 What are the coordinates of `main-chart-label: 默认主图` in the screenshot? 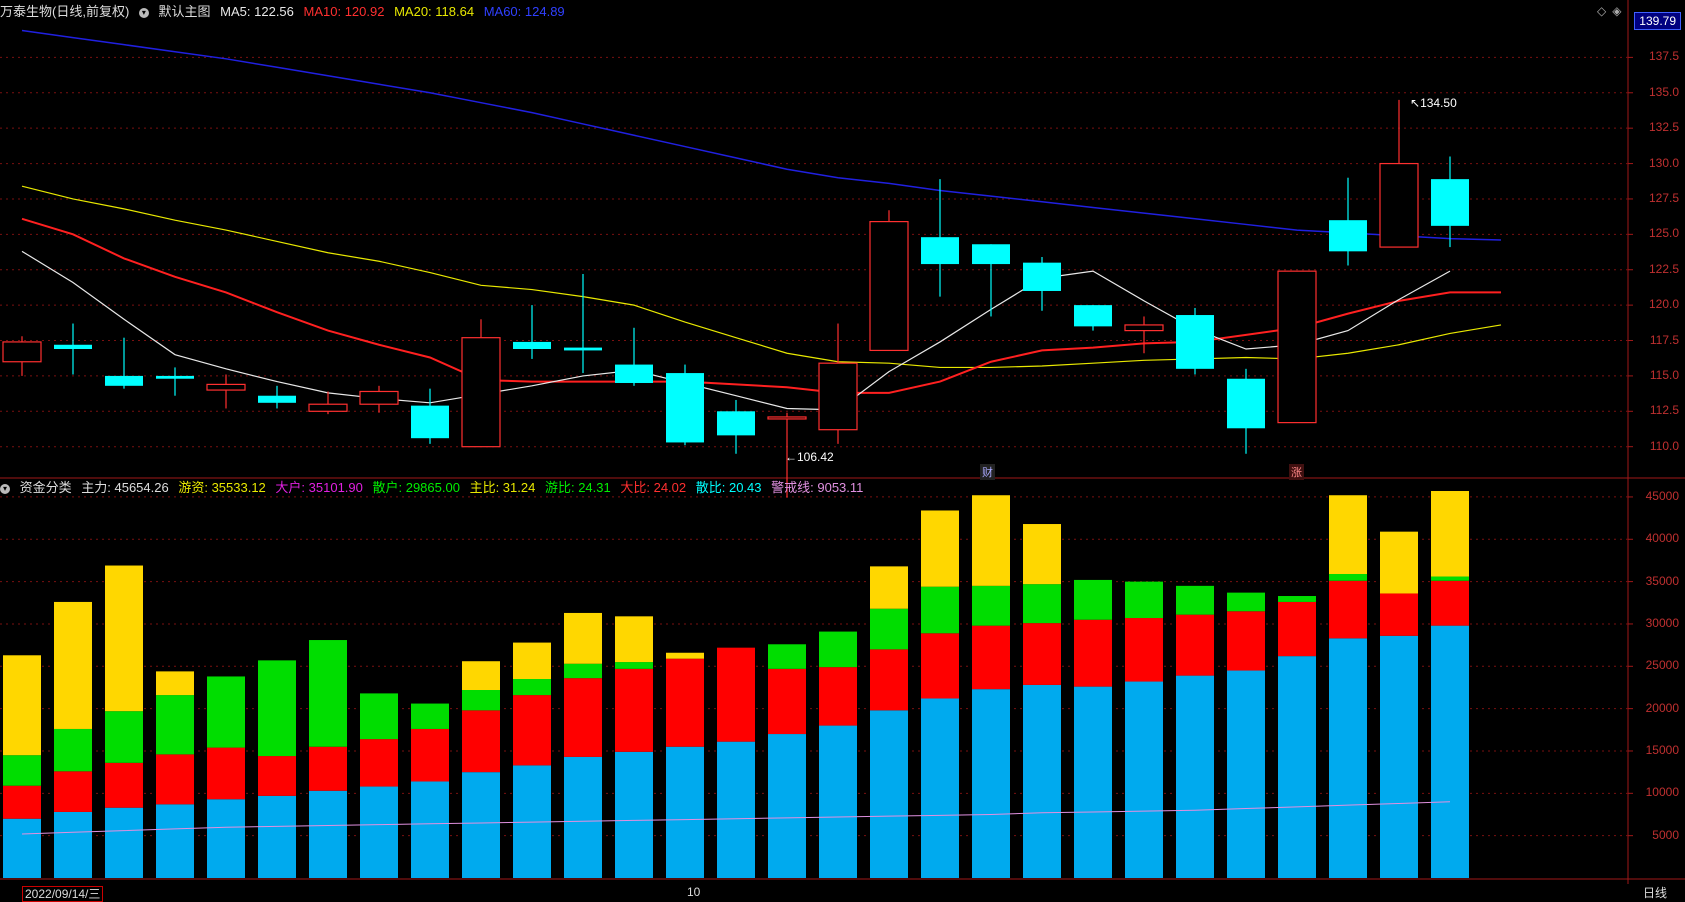 It's located at (184, 11).